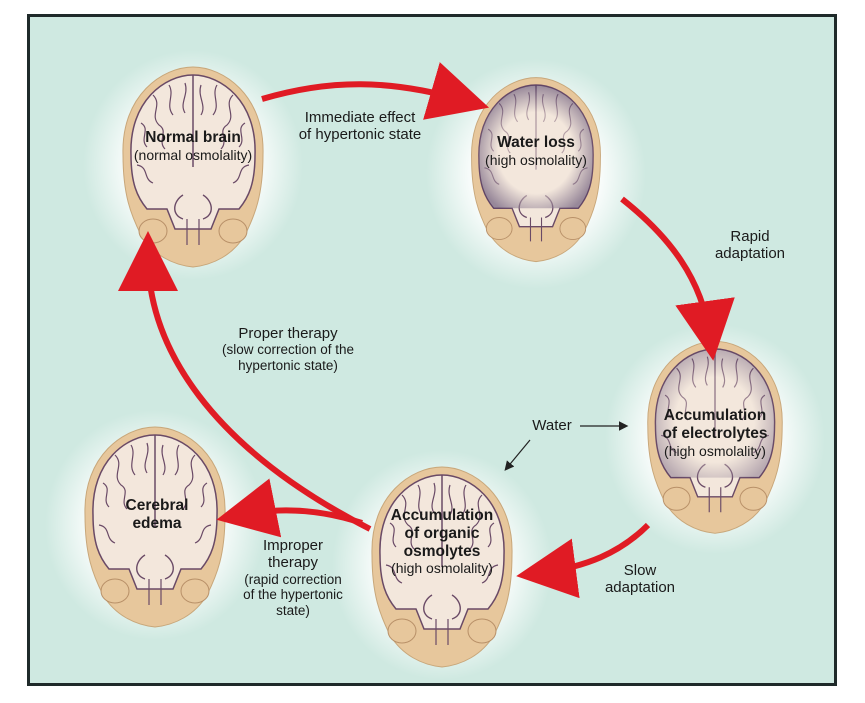  I want to click on water-loss-title: Water loss, so click(536, 142).